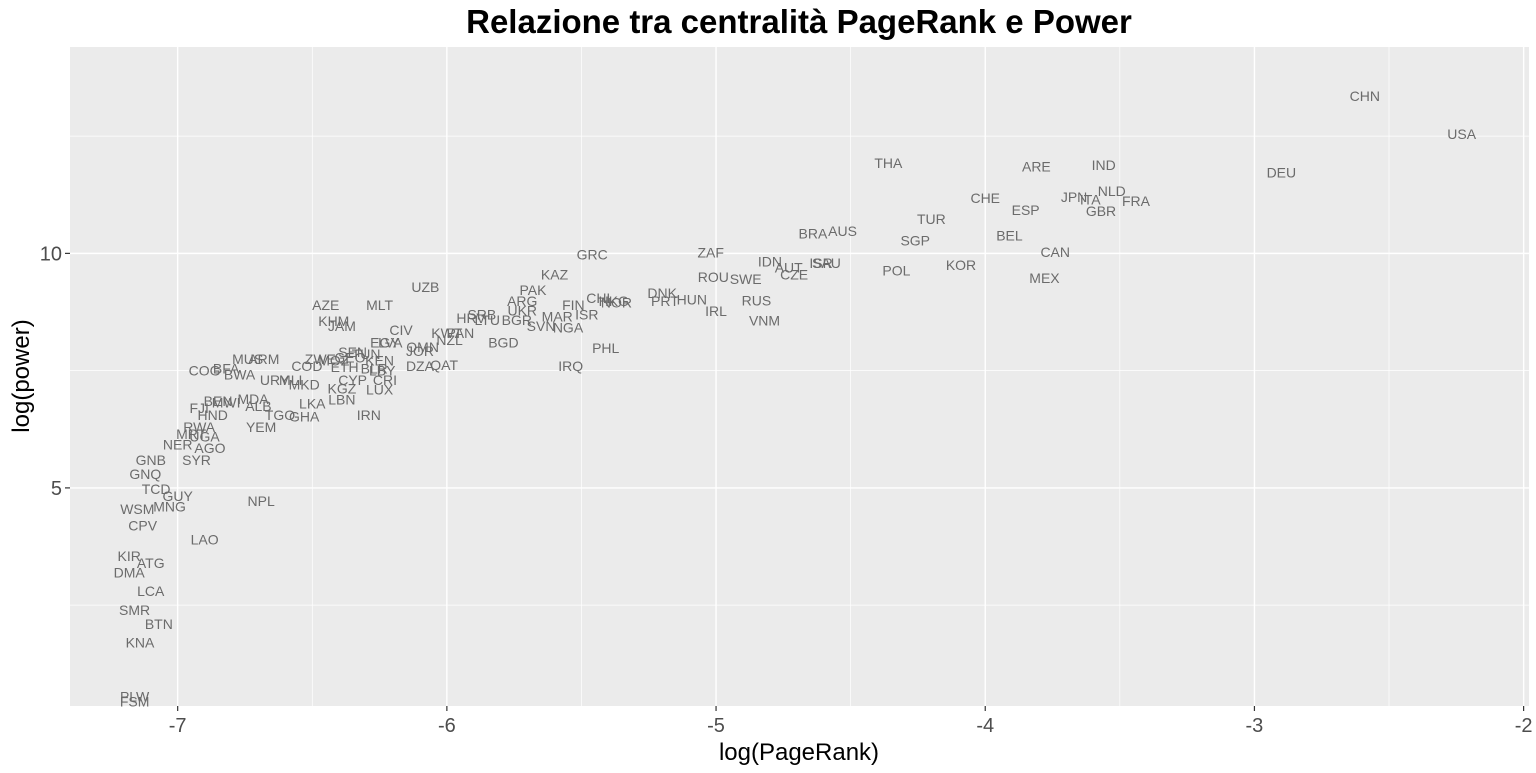  Describe the element at coordinates (212, 415) in the screenshot. I see `point-label-hnd: HND` at that location.